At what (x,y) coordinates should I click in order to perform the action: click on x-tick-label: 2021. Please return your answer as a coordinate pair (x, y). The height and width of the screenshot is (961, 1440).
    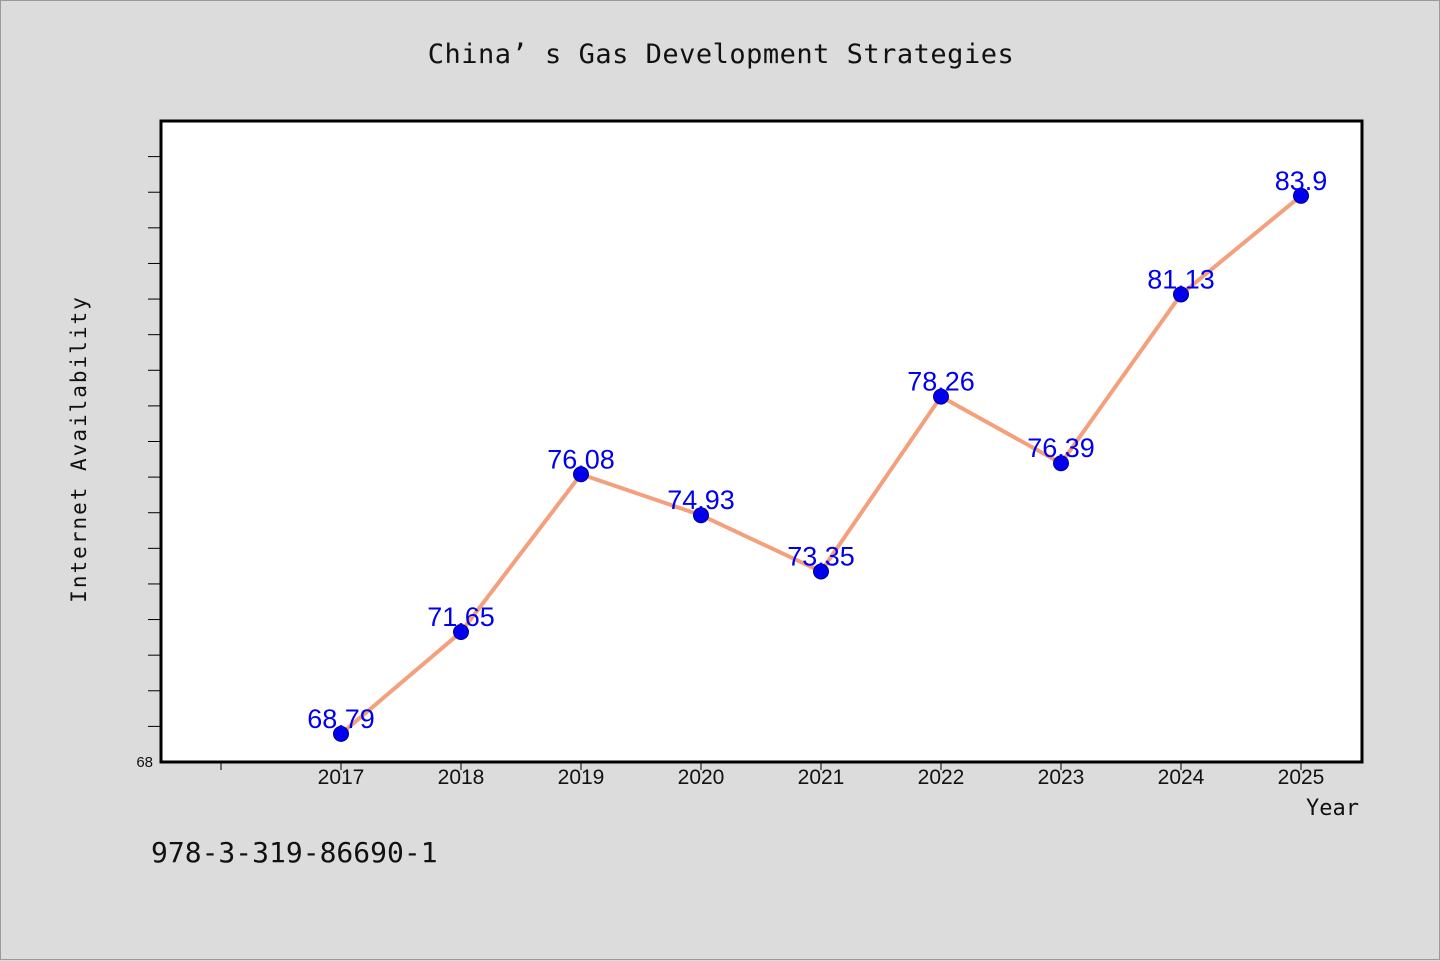
    Looking at the image, I should click on (821, 777).